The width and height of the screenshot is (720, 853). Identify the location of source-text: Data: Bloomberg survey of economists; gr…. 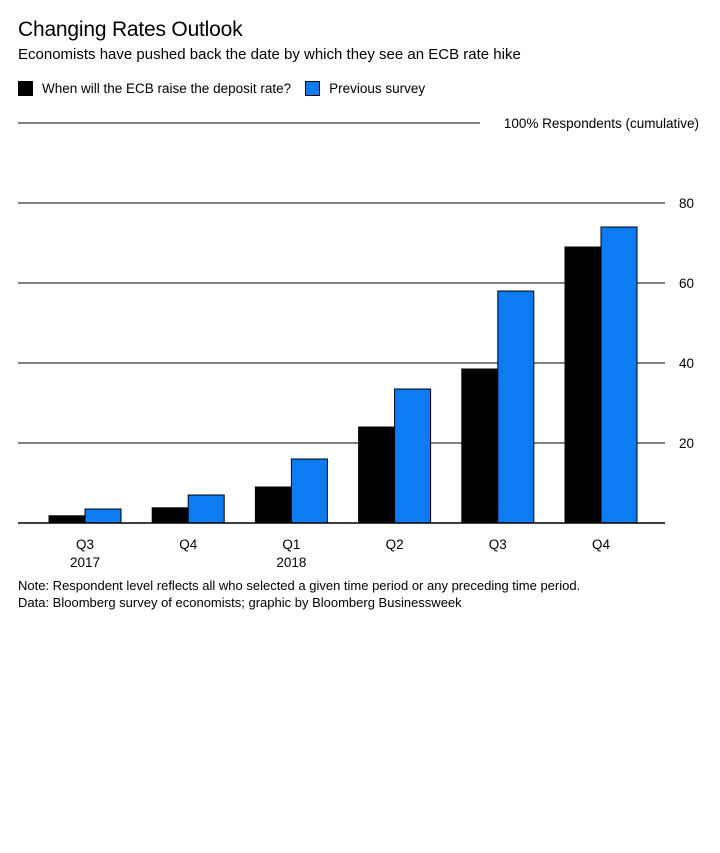
(240, 602).